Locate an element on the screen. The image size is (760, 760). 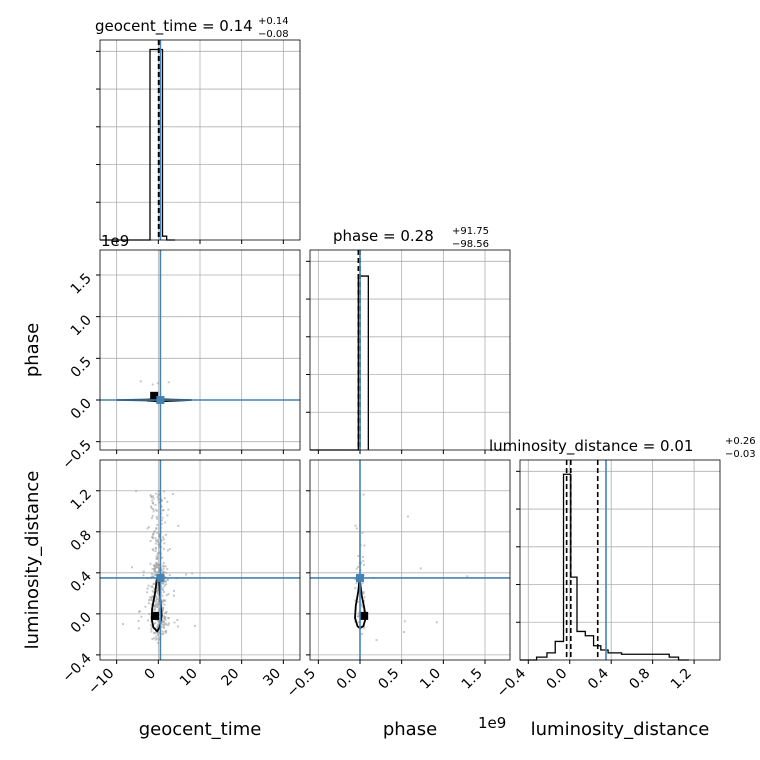
luminosity_distance_vs_geocent_time-xtick-label-3: 20 is located at coordinates (231, 678).